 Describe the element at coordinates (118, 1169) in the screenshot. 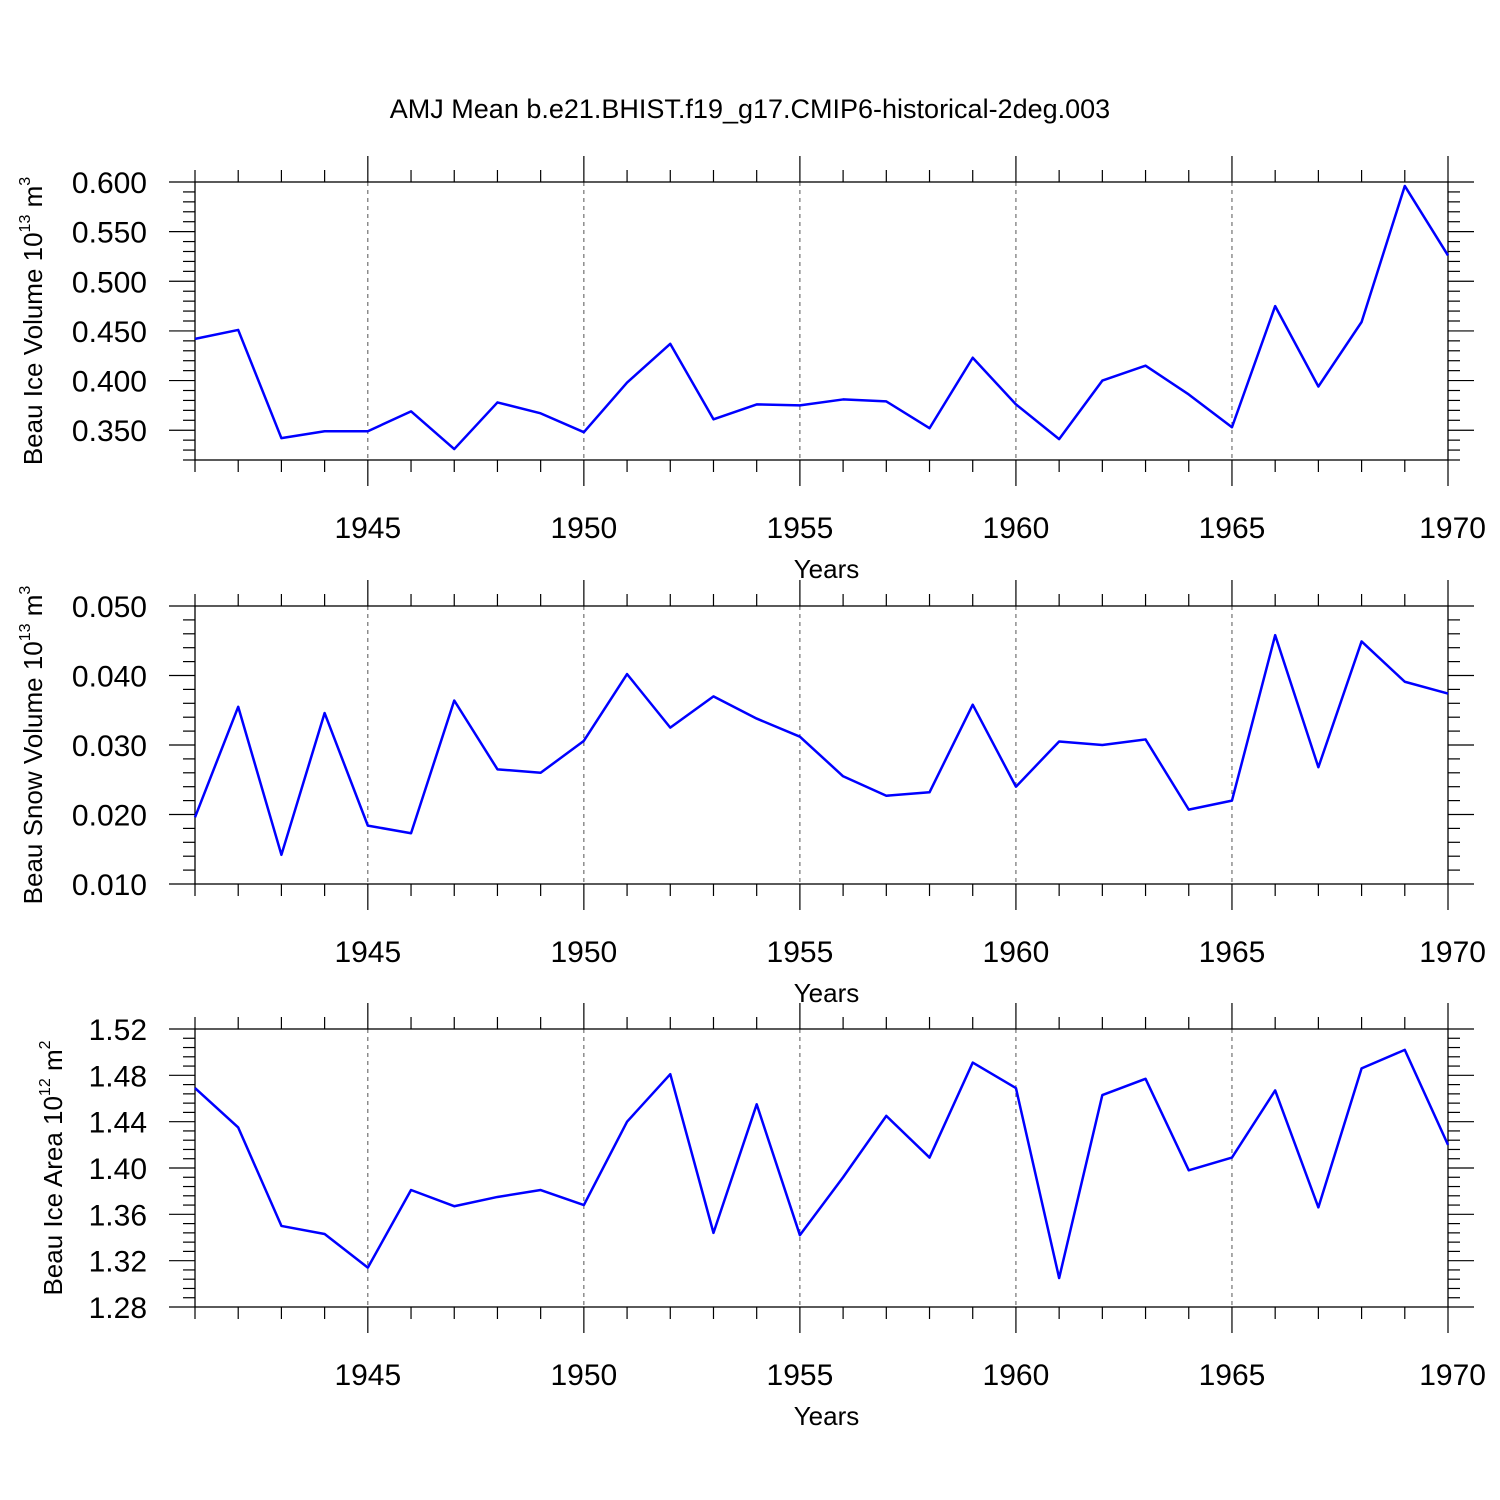

I see `y-tick-label: 1.40` at that location.